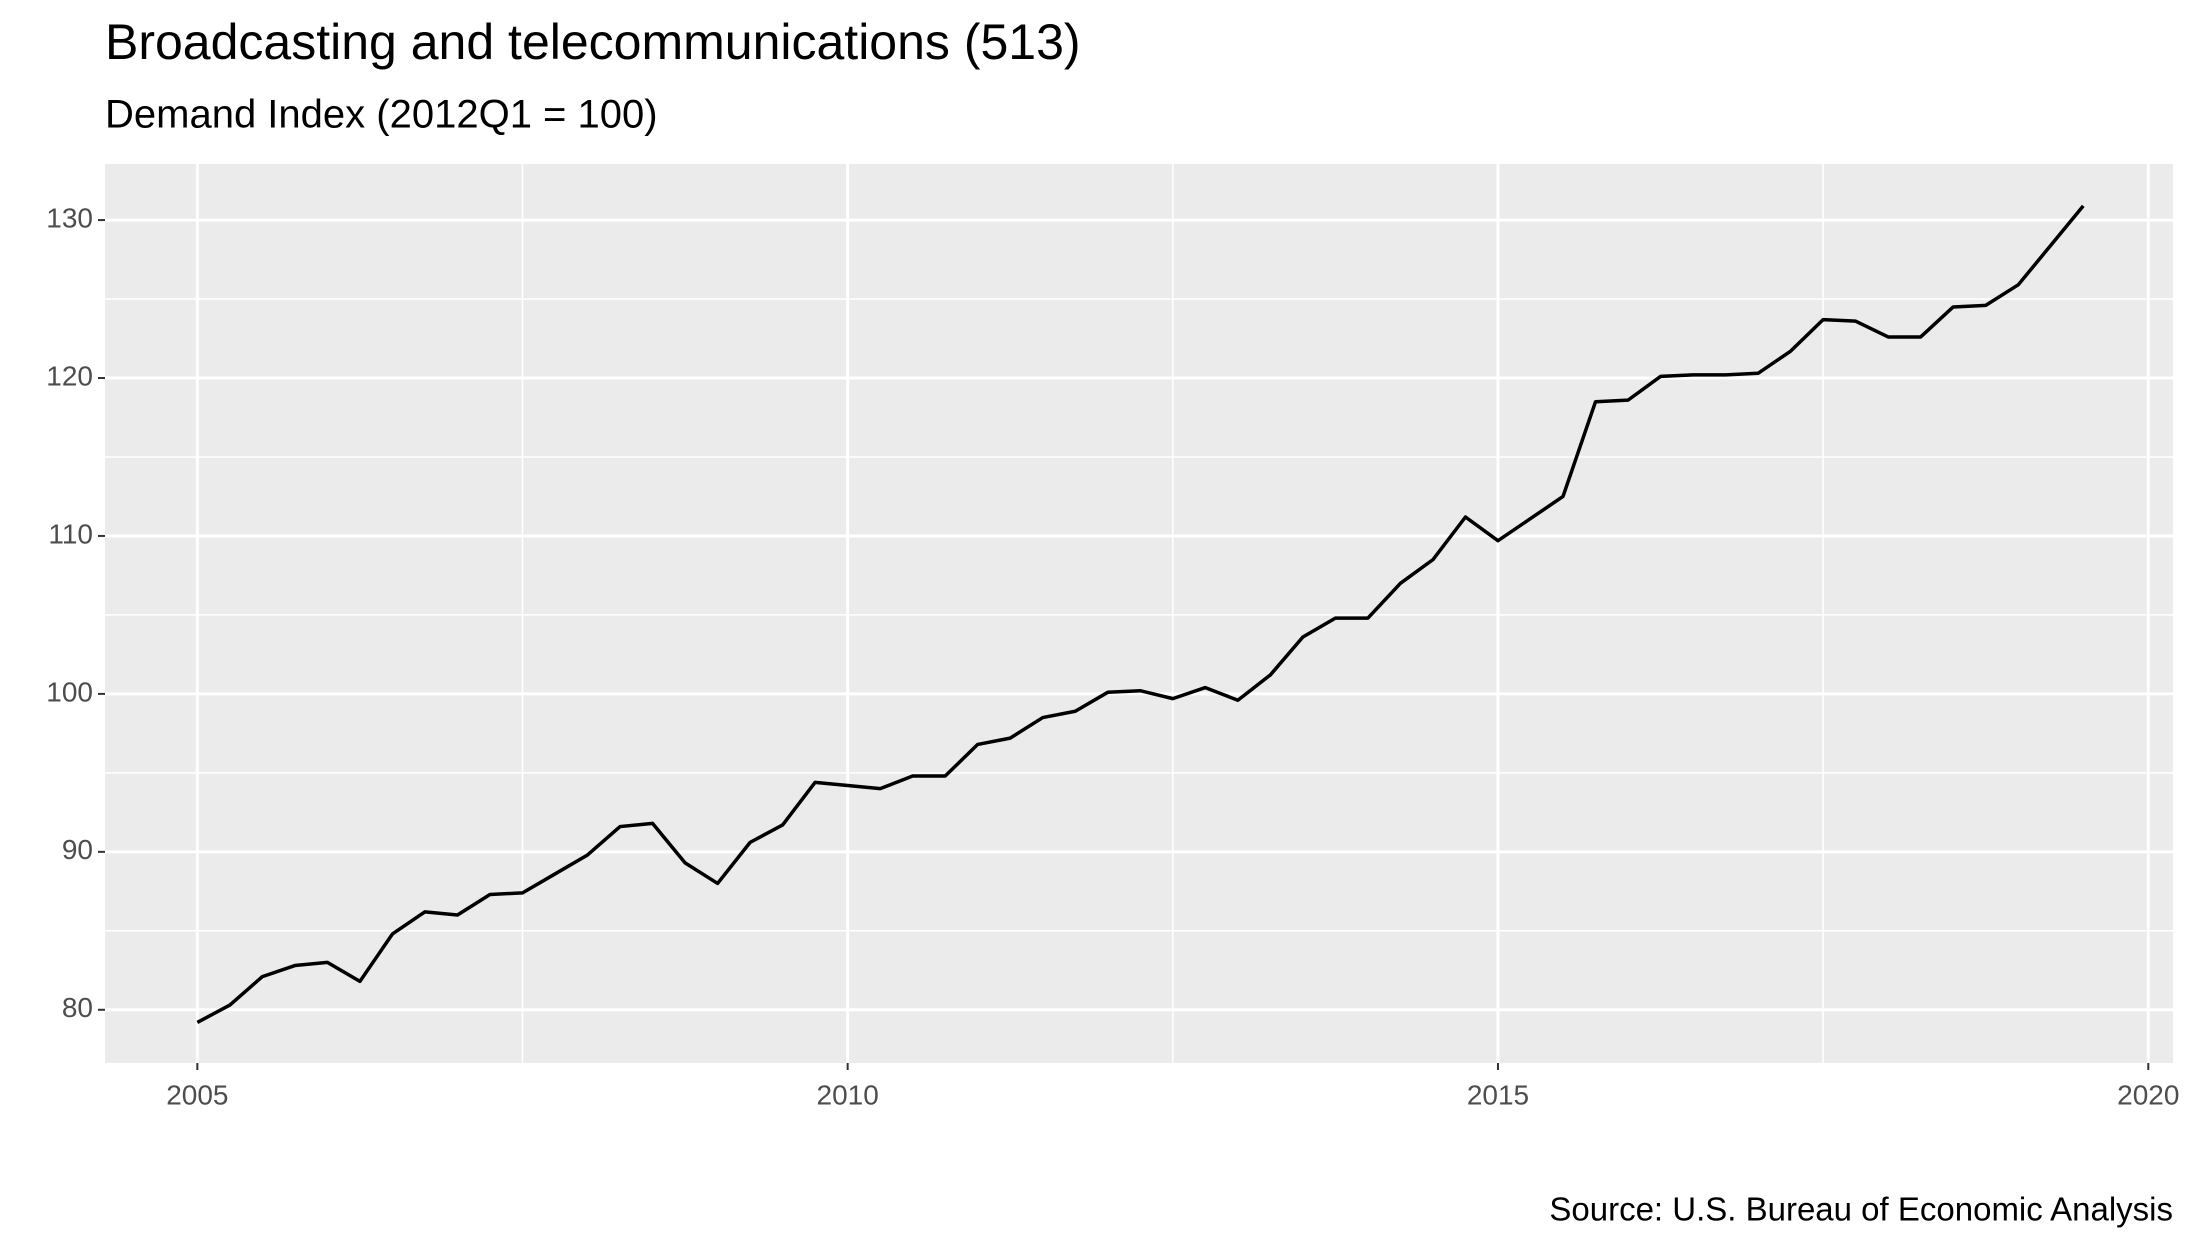 The height and width of the screenshot is (1250, 2187). I want to click on y-tick-label: 90, so click(77, 849).